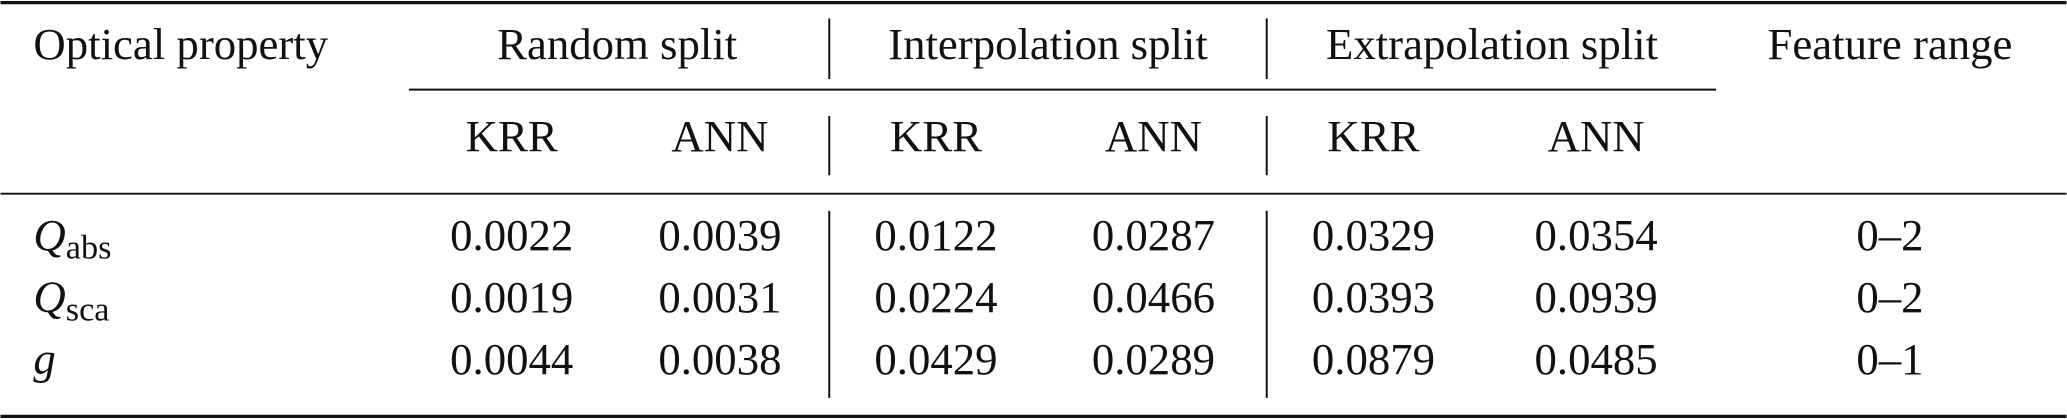 This screenshot has height=419, width=2067. I want to click on subscript: abs, so click(89, 247).